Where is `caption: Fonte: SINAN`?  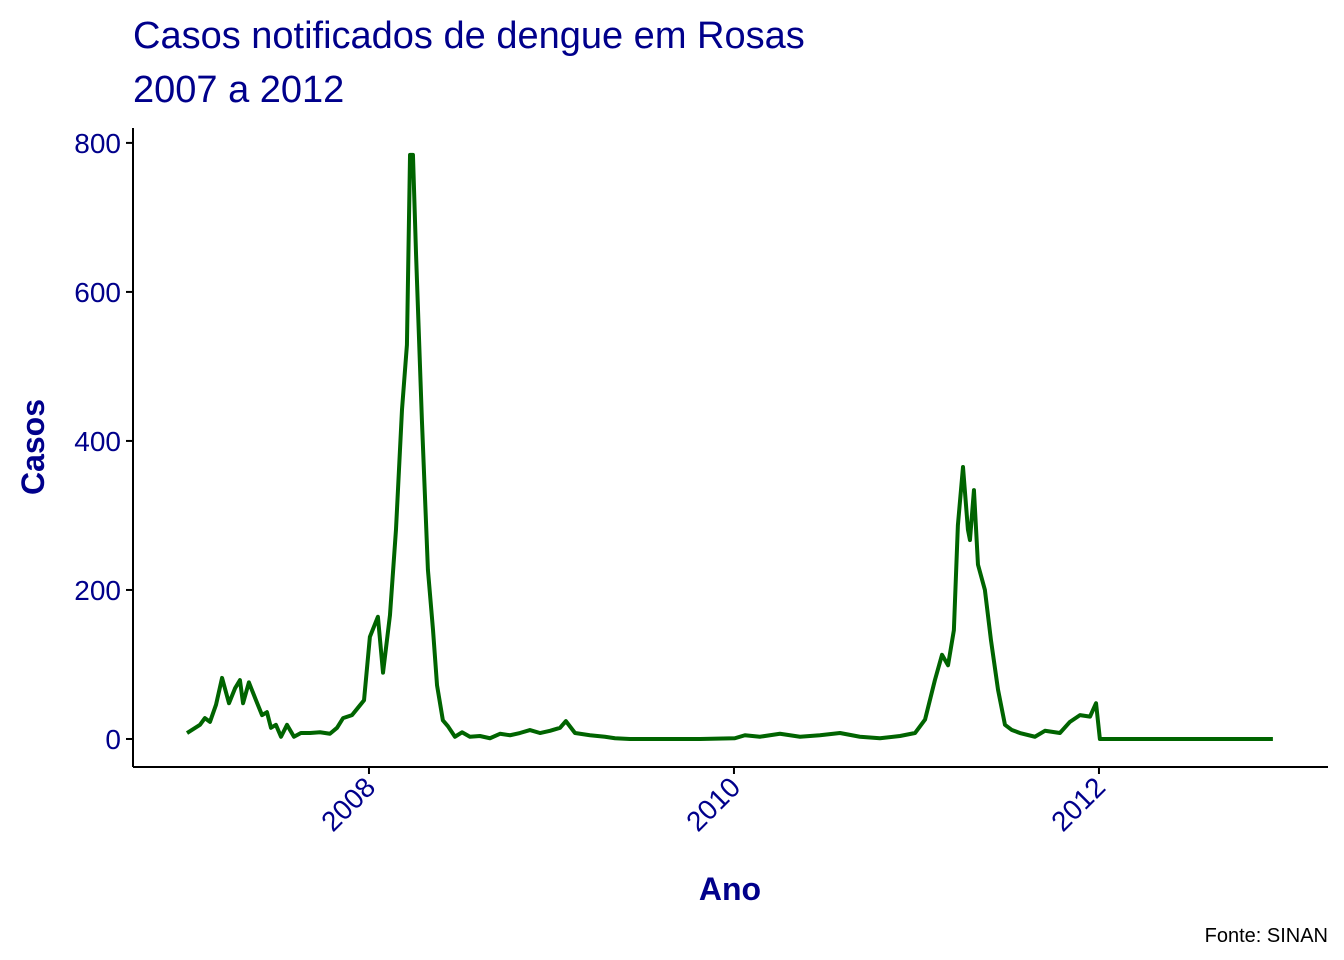
caption: Fonte: SINAN is located at coordinates (1266, 936).